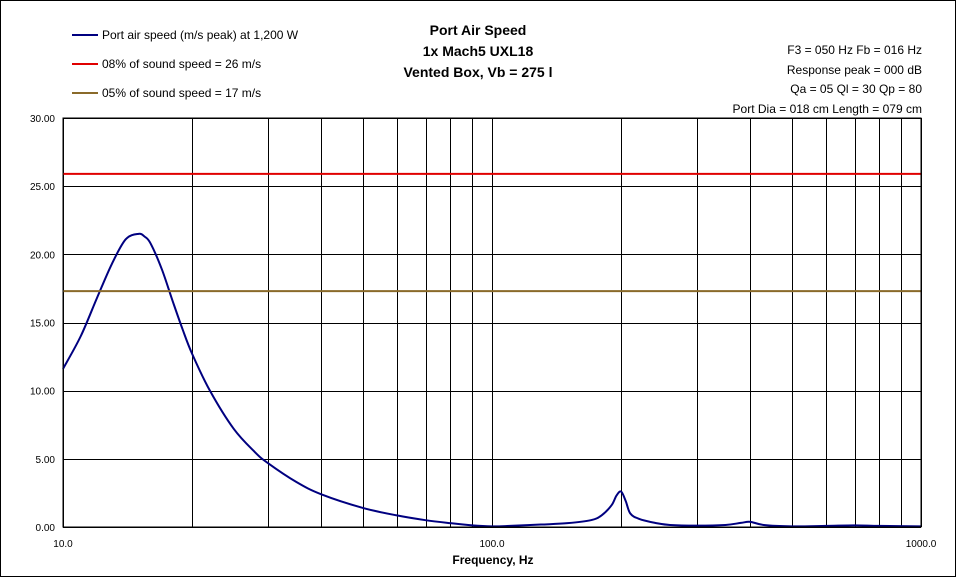 The width and height of the screenshot is (956, 577). I want to click on legend-label-5pct-sound-speed: 05% of sound speed = 17 m/s, so click(182, 93).